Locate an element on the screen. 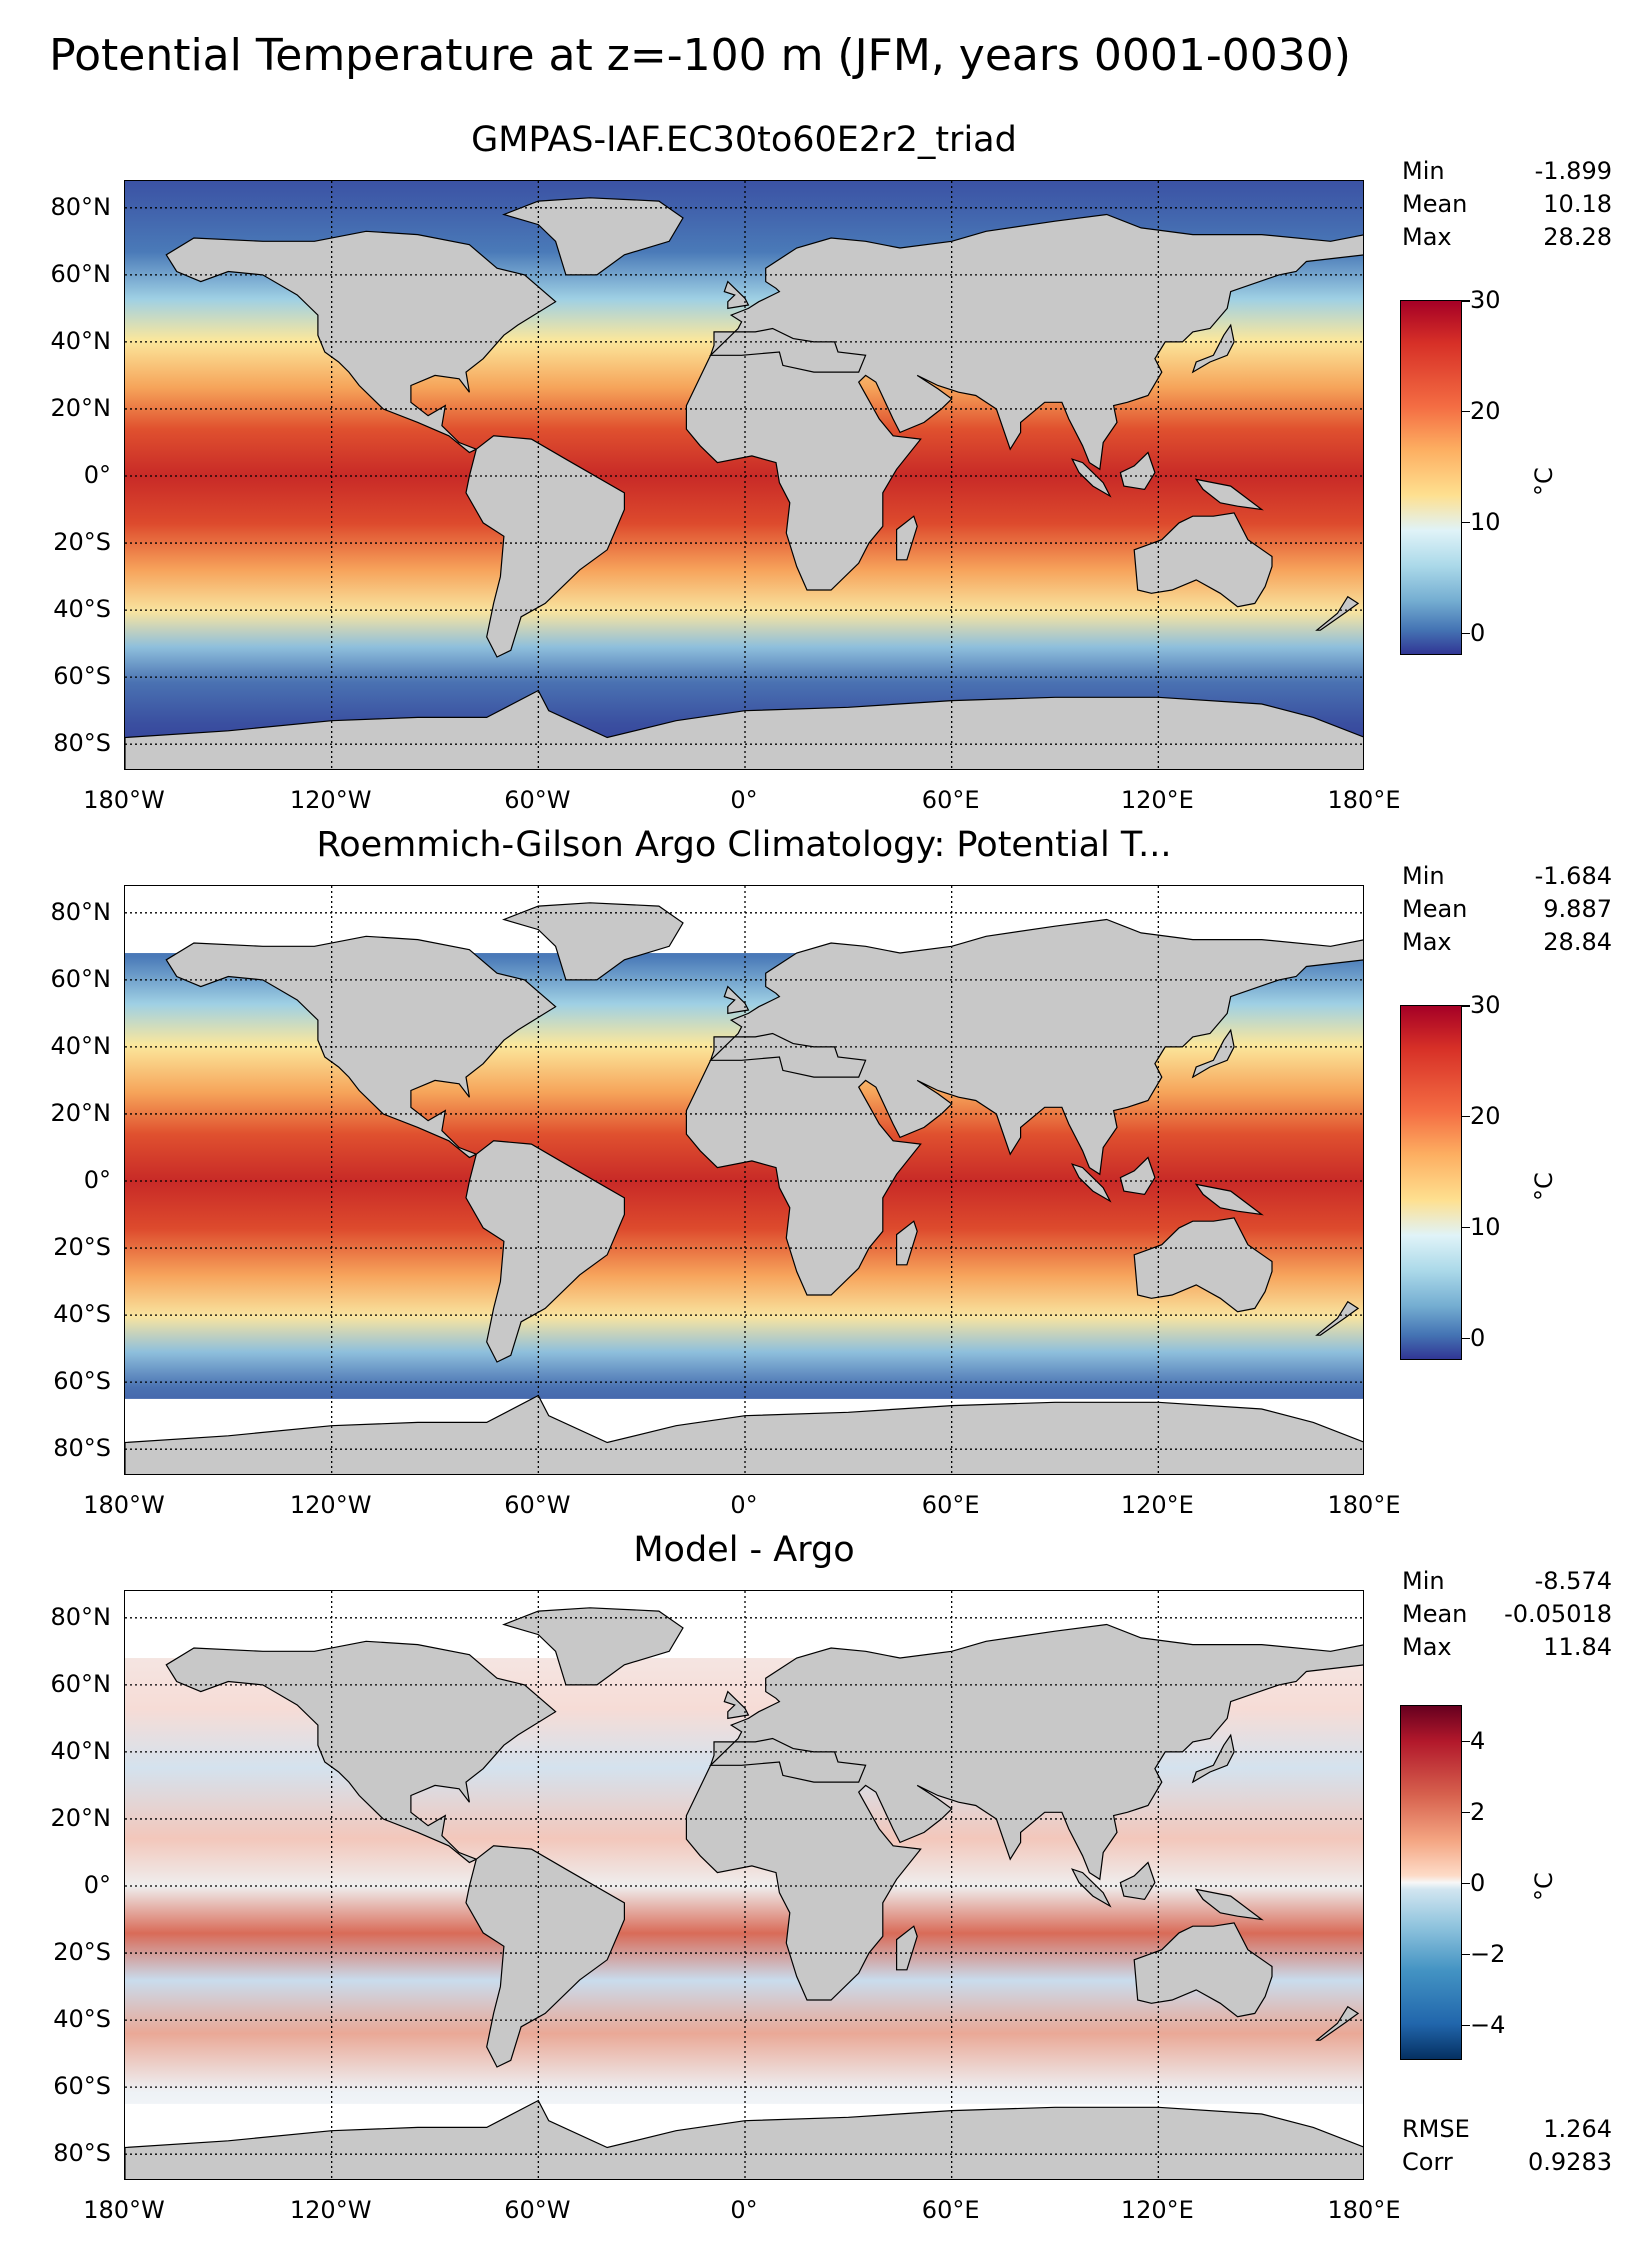 The width and height of the screenshot is (1651, 2265). corr-value: 0.9283 is located at coordinates (1570, 2162).